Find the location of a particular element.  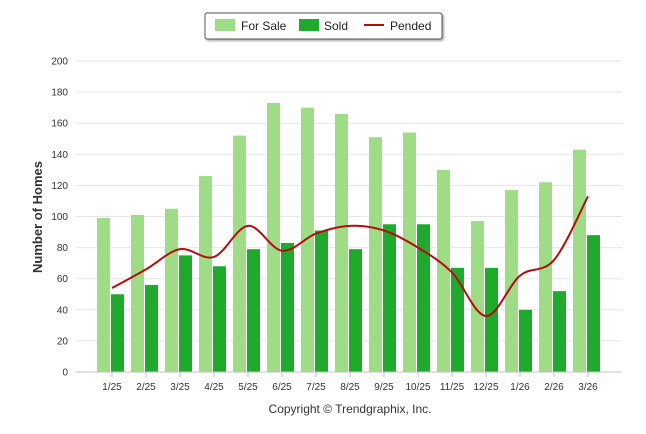

x-tick-label: 3/25 is located at coordinates (180, 387).